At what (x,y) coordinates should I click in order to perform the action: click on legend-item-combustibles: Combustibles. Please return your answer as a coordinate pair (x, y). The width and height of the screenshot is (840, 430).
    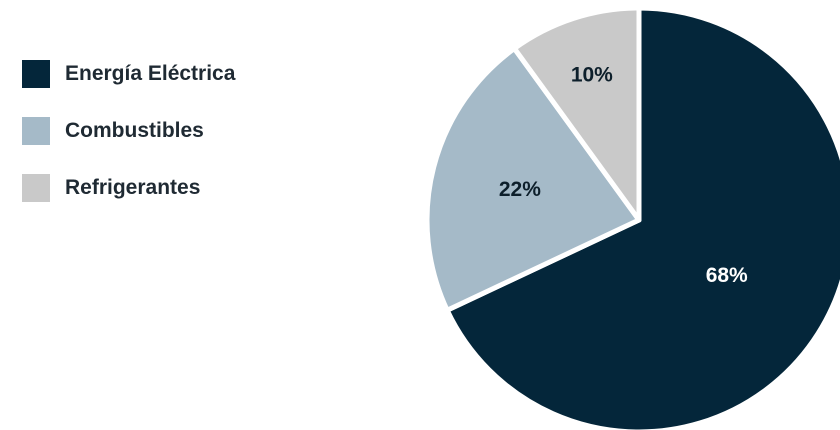
    Looking at the image, I should click on (172, 131).